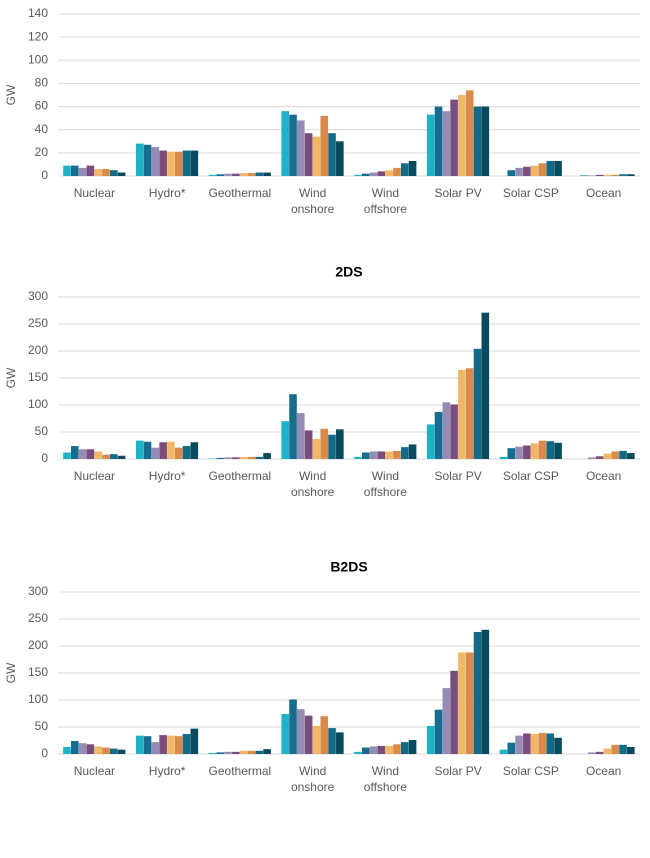  What do you see at coordinates (38, 591) in the screenshot?
I see `y-tick-label: 300` at bounding box center [38, 591].